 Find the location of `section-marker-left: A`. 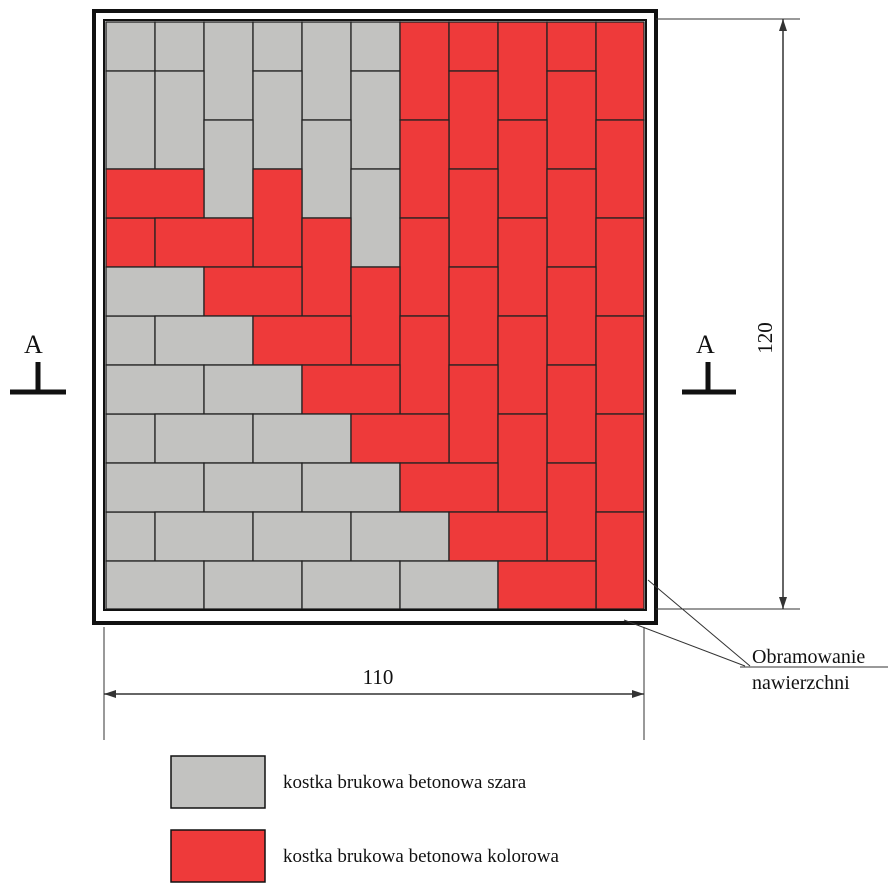

section-marker-left: A is located at coordinates (38, 362).